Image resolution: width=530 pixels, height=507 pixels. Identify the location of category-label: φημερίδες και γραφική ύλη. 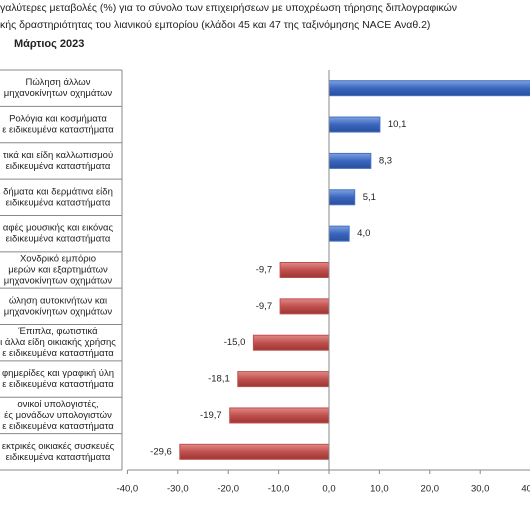
(58, 373).